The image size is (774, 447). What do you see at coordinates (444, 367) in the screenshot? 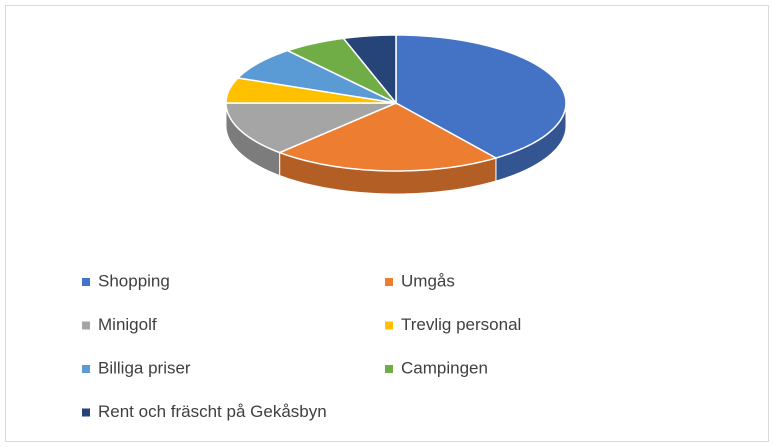
I see `legend-label: Campingen` at bounding box center [444, 367].